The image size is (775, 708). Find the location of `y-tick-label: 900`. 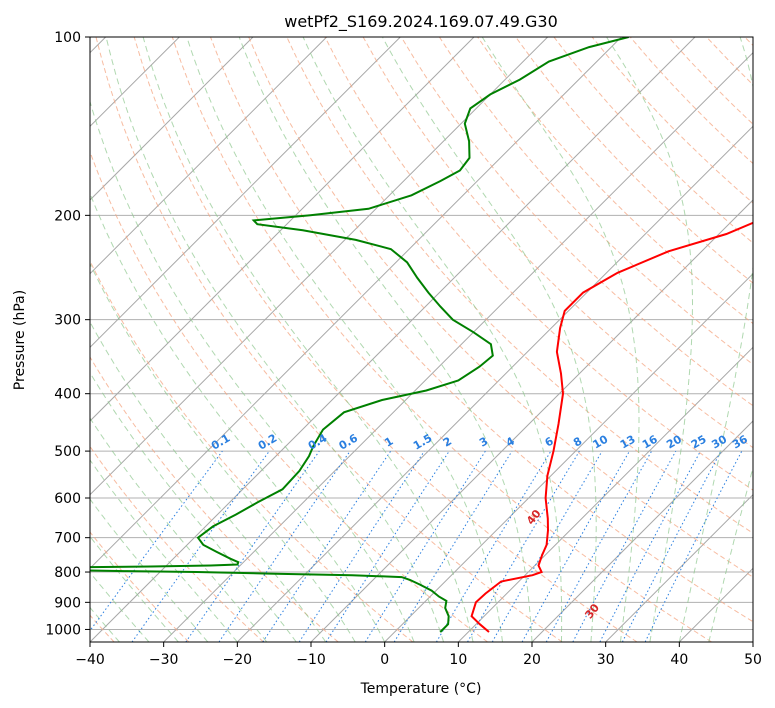

y-tick-label: 900 is located at coordinates (67, 603).